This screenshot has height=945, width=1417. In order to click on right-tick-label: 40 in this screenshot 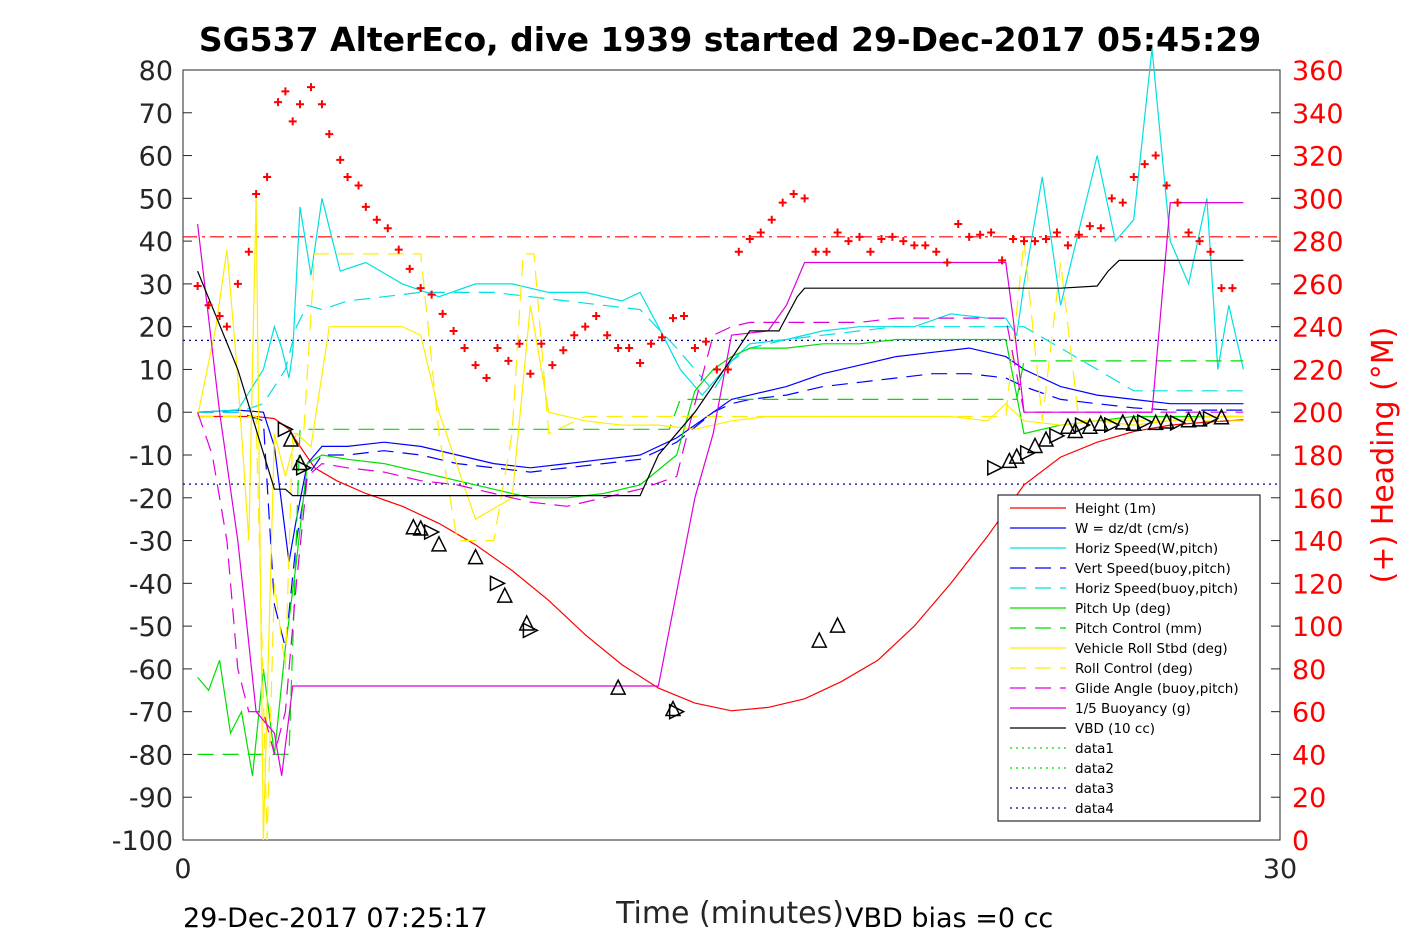, I will do `click(1309, 755)`.